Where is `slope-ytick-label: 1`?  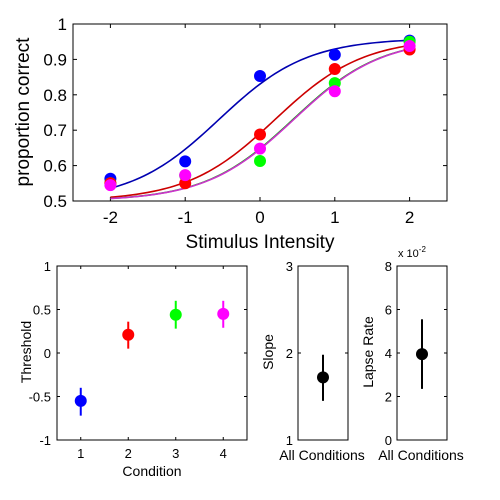
slope-ytick-label: 1 is located at coordinates (289, 440).